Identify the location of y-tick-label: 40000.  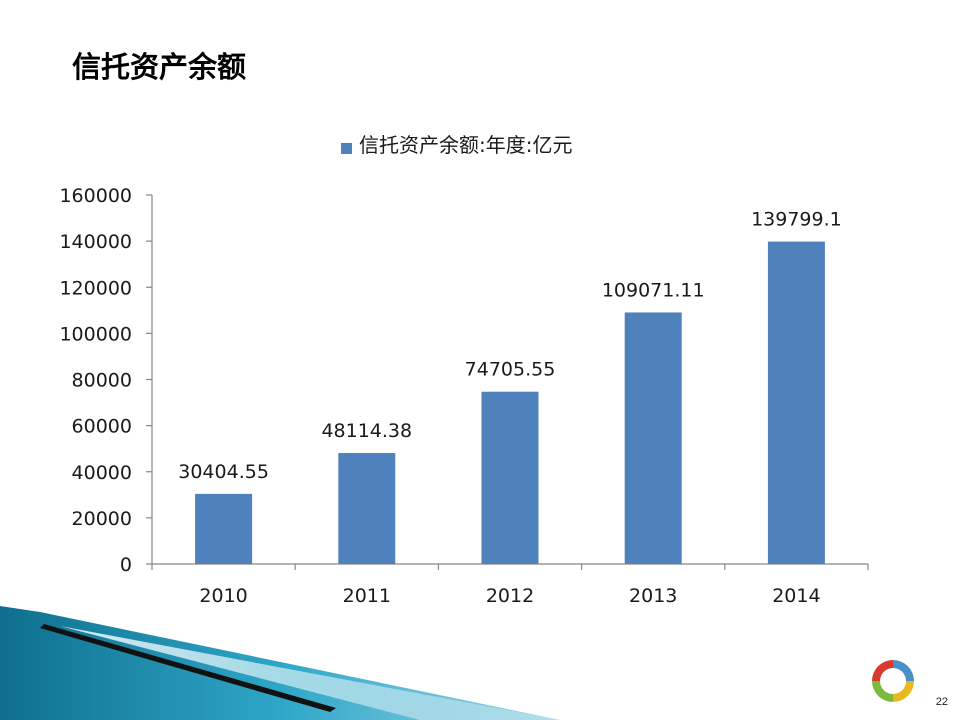
(102, 473).